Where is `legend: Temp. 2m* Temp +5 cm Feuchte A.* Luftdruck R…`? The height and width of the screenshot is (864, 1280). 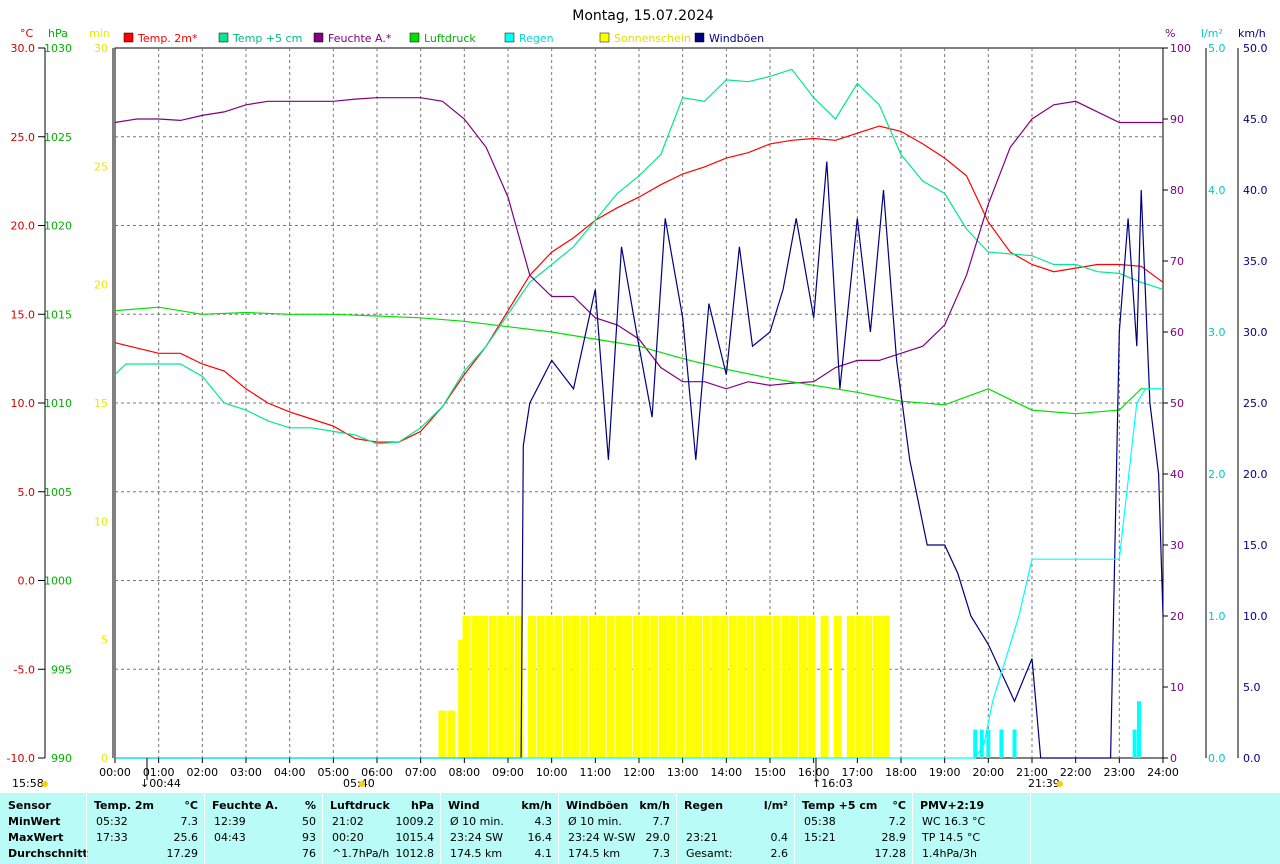 legend: Temp. 2m* Temp +5 cm Feuchte A.* Luftdruck R… is located at coordinates (443, 38).